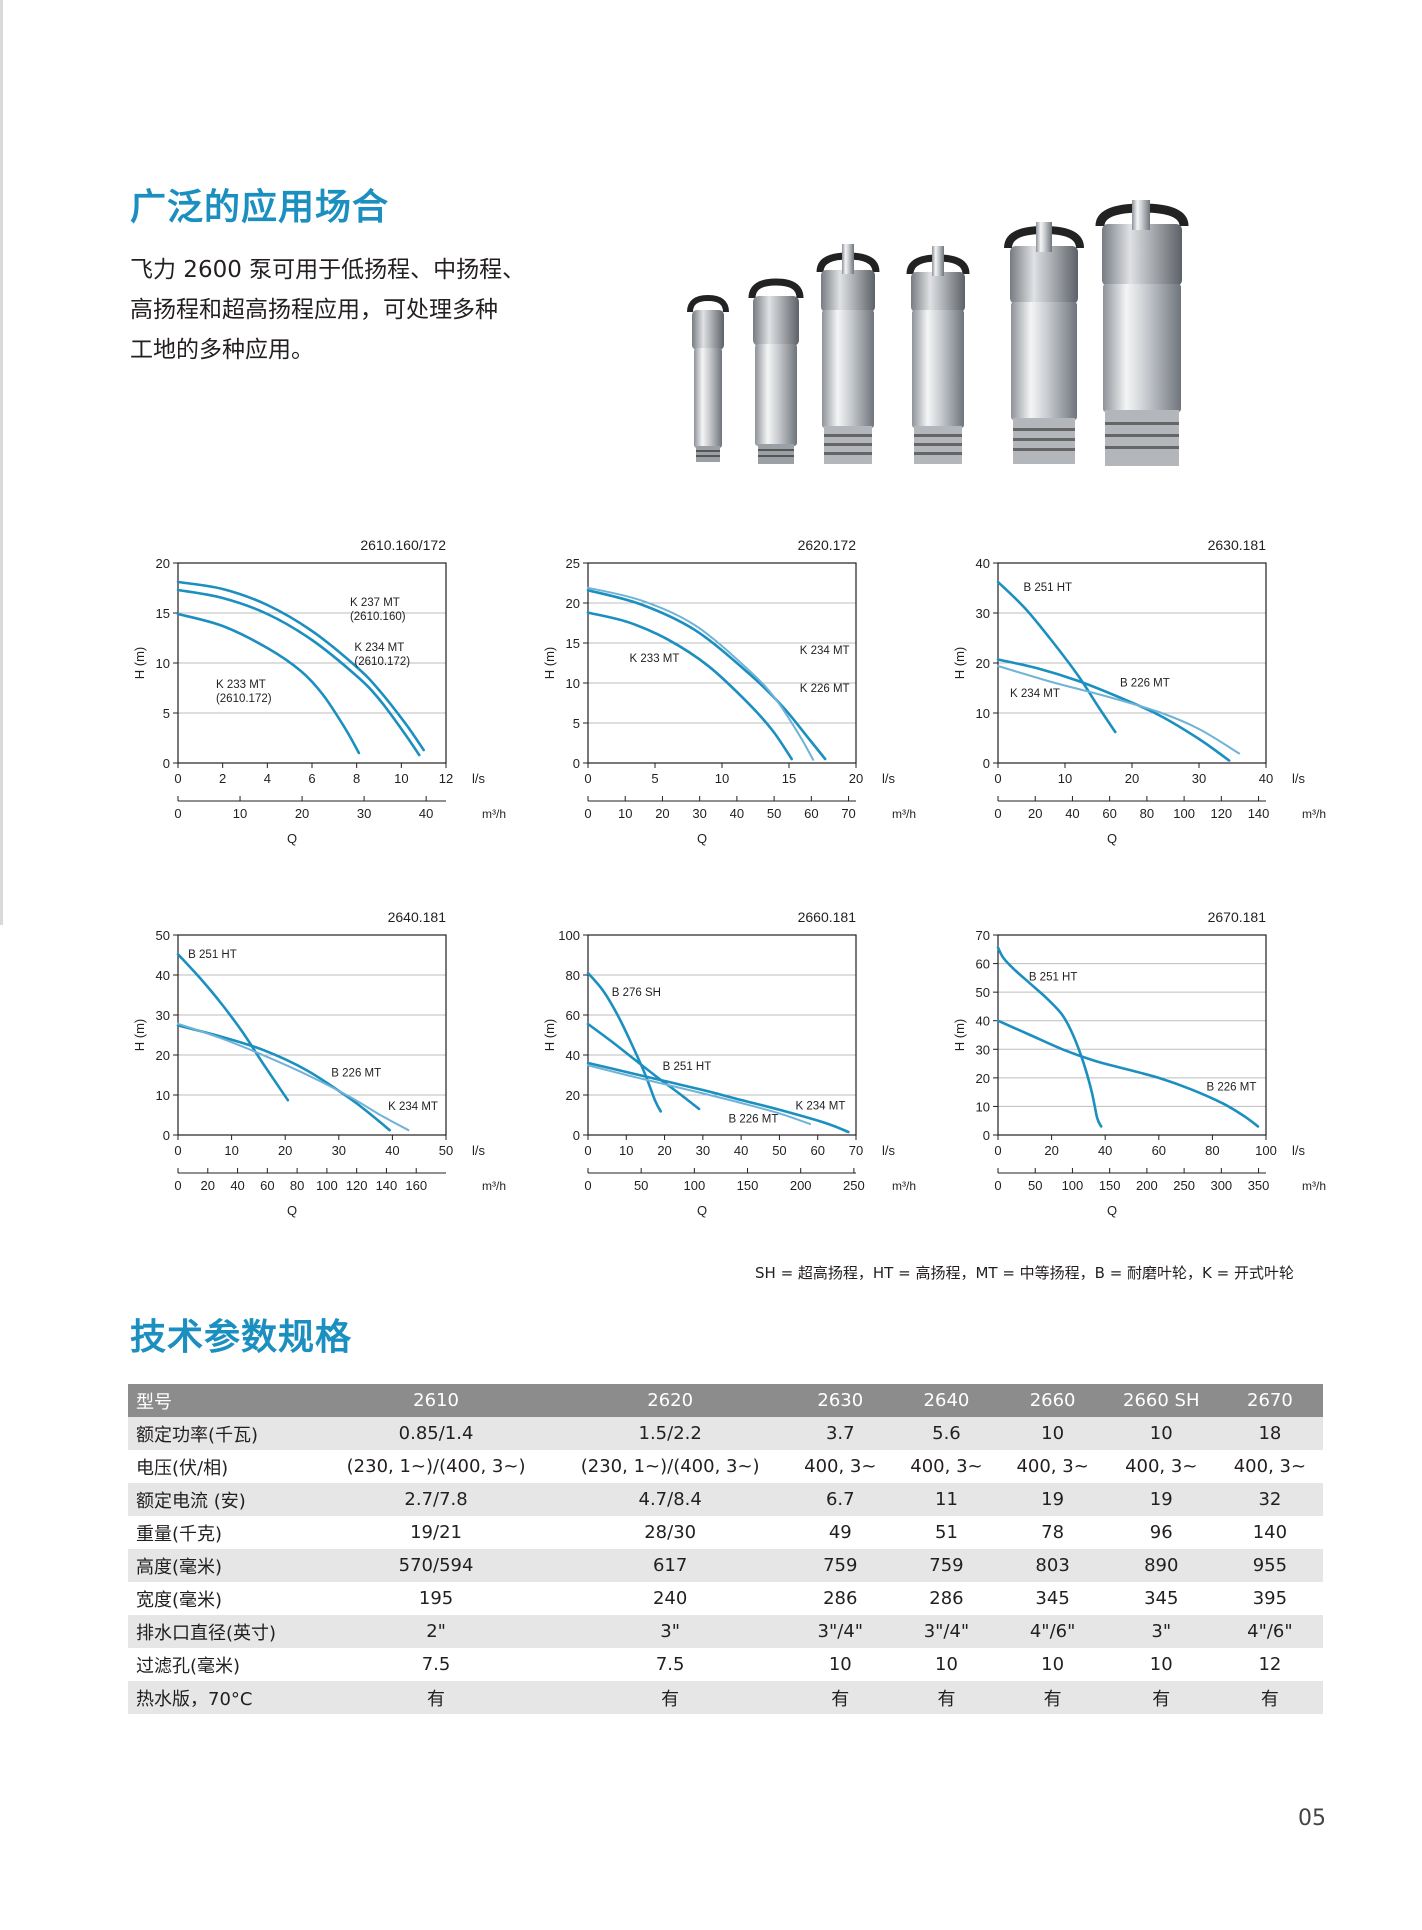  I want to click on value-cell: 19/21, so click(436, 1532).